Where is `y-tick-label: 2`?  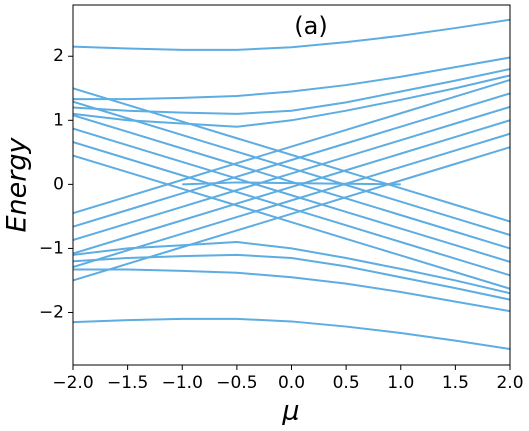
y-tick-label: 2 is located at coordinates (58, 56).